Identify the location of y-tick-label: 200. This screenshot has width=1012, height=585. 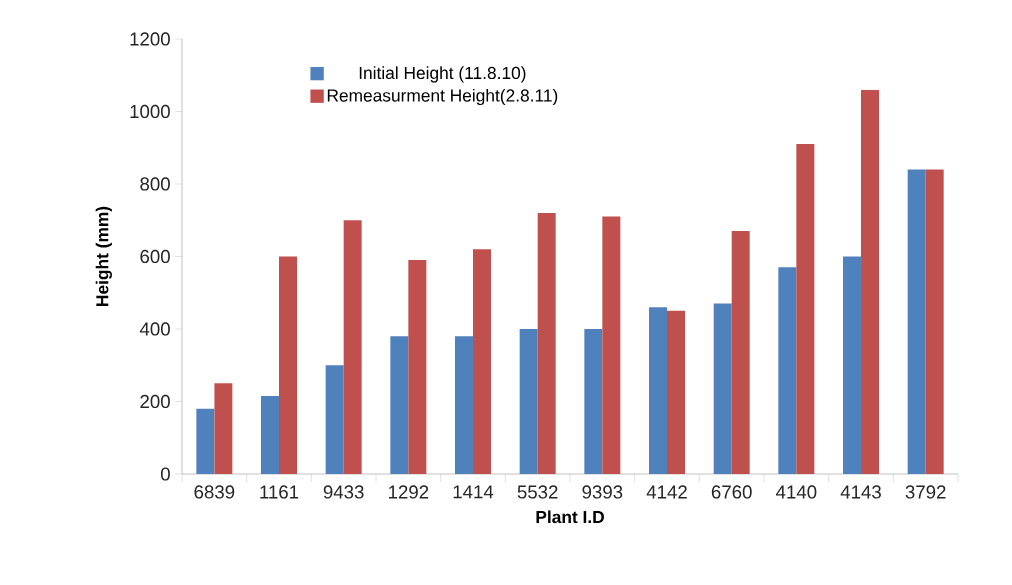
(155, 401).